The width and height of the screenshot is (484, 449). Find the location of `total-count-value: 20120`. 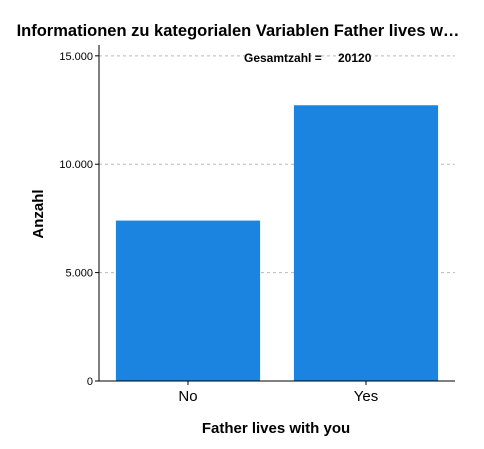

total-count-value: 20120 is located at coordinates (355, 58).